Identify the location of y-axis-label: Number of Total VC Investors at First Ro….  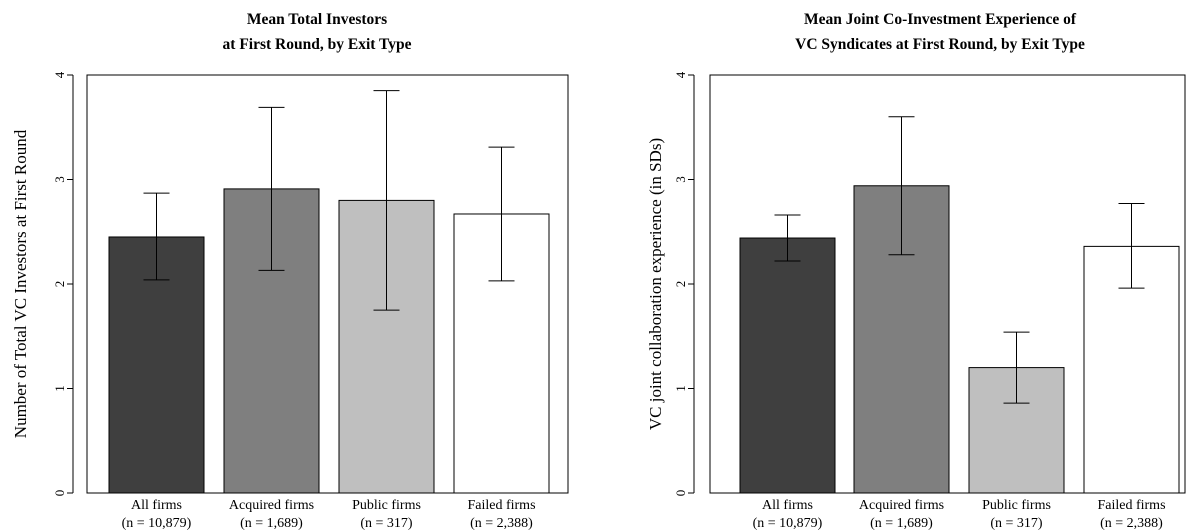
(20, 283).